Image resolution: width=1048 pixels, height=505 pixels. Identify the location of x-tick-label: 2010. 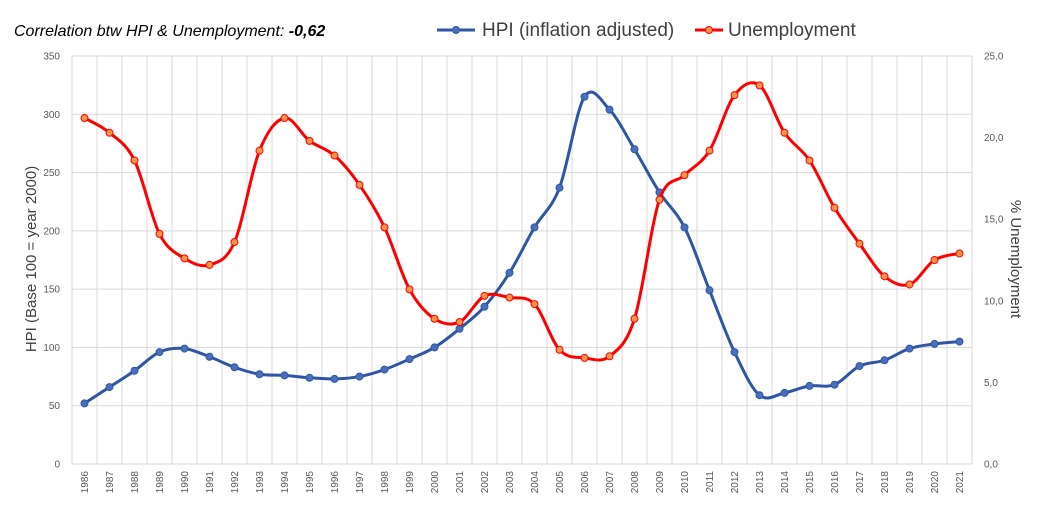
(685, 482).